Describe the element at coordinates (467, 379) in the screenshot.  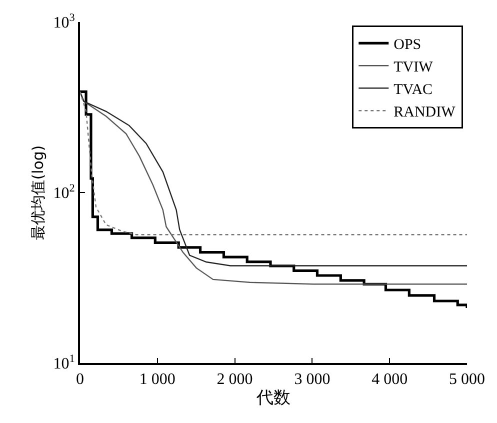
I see `x-tick-label: 5 000` at that location.